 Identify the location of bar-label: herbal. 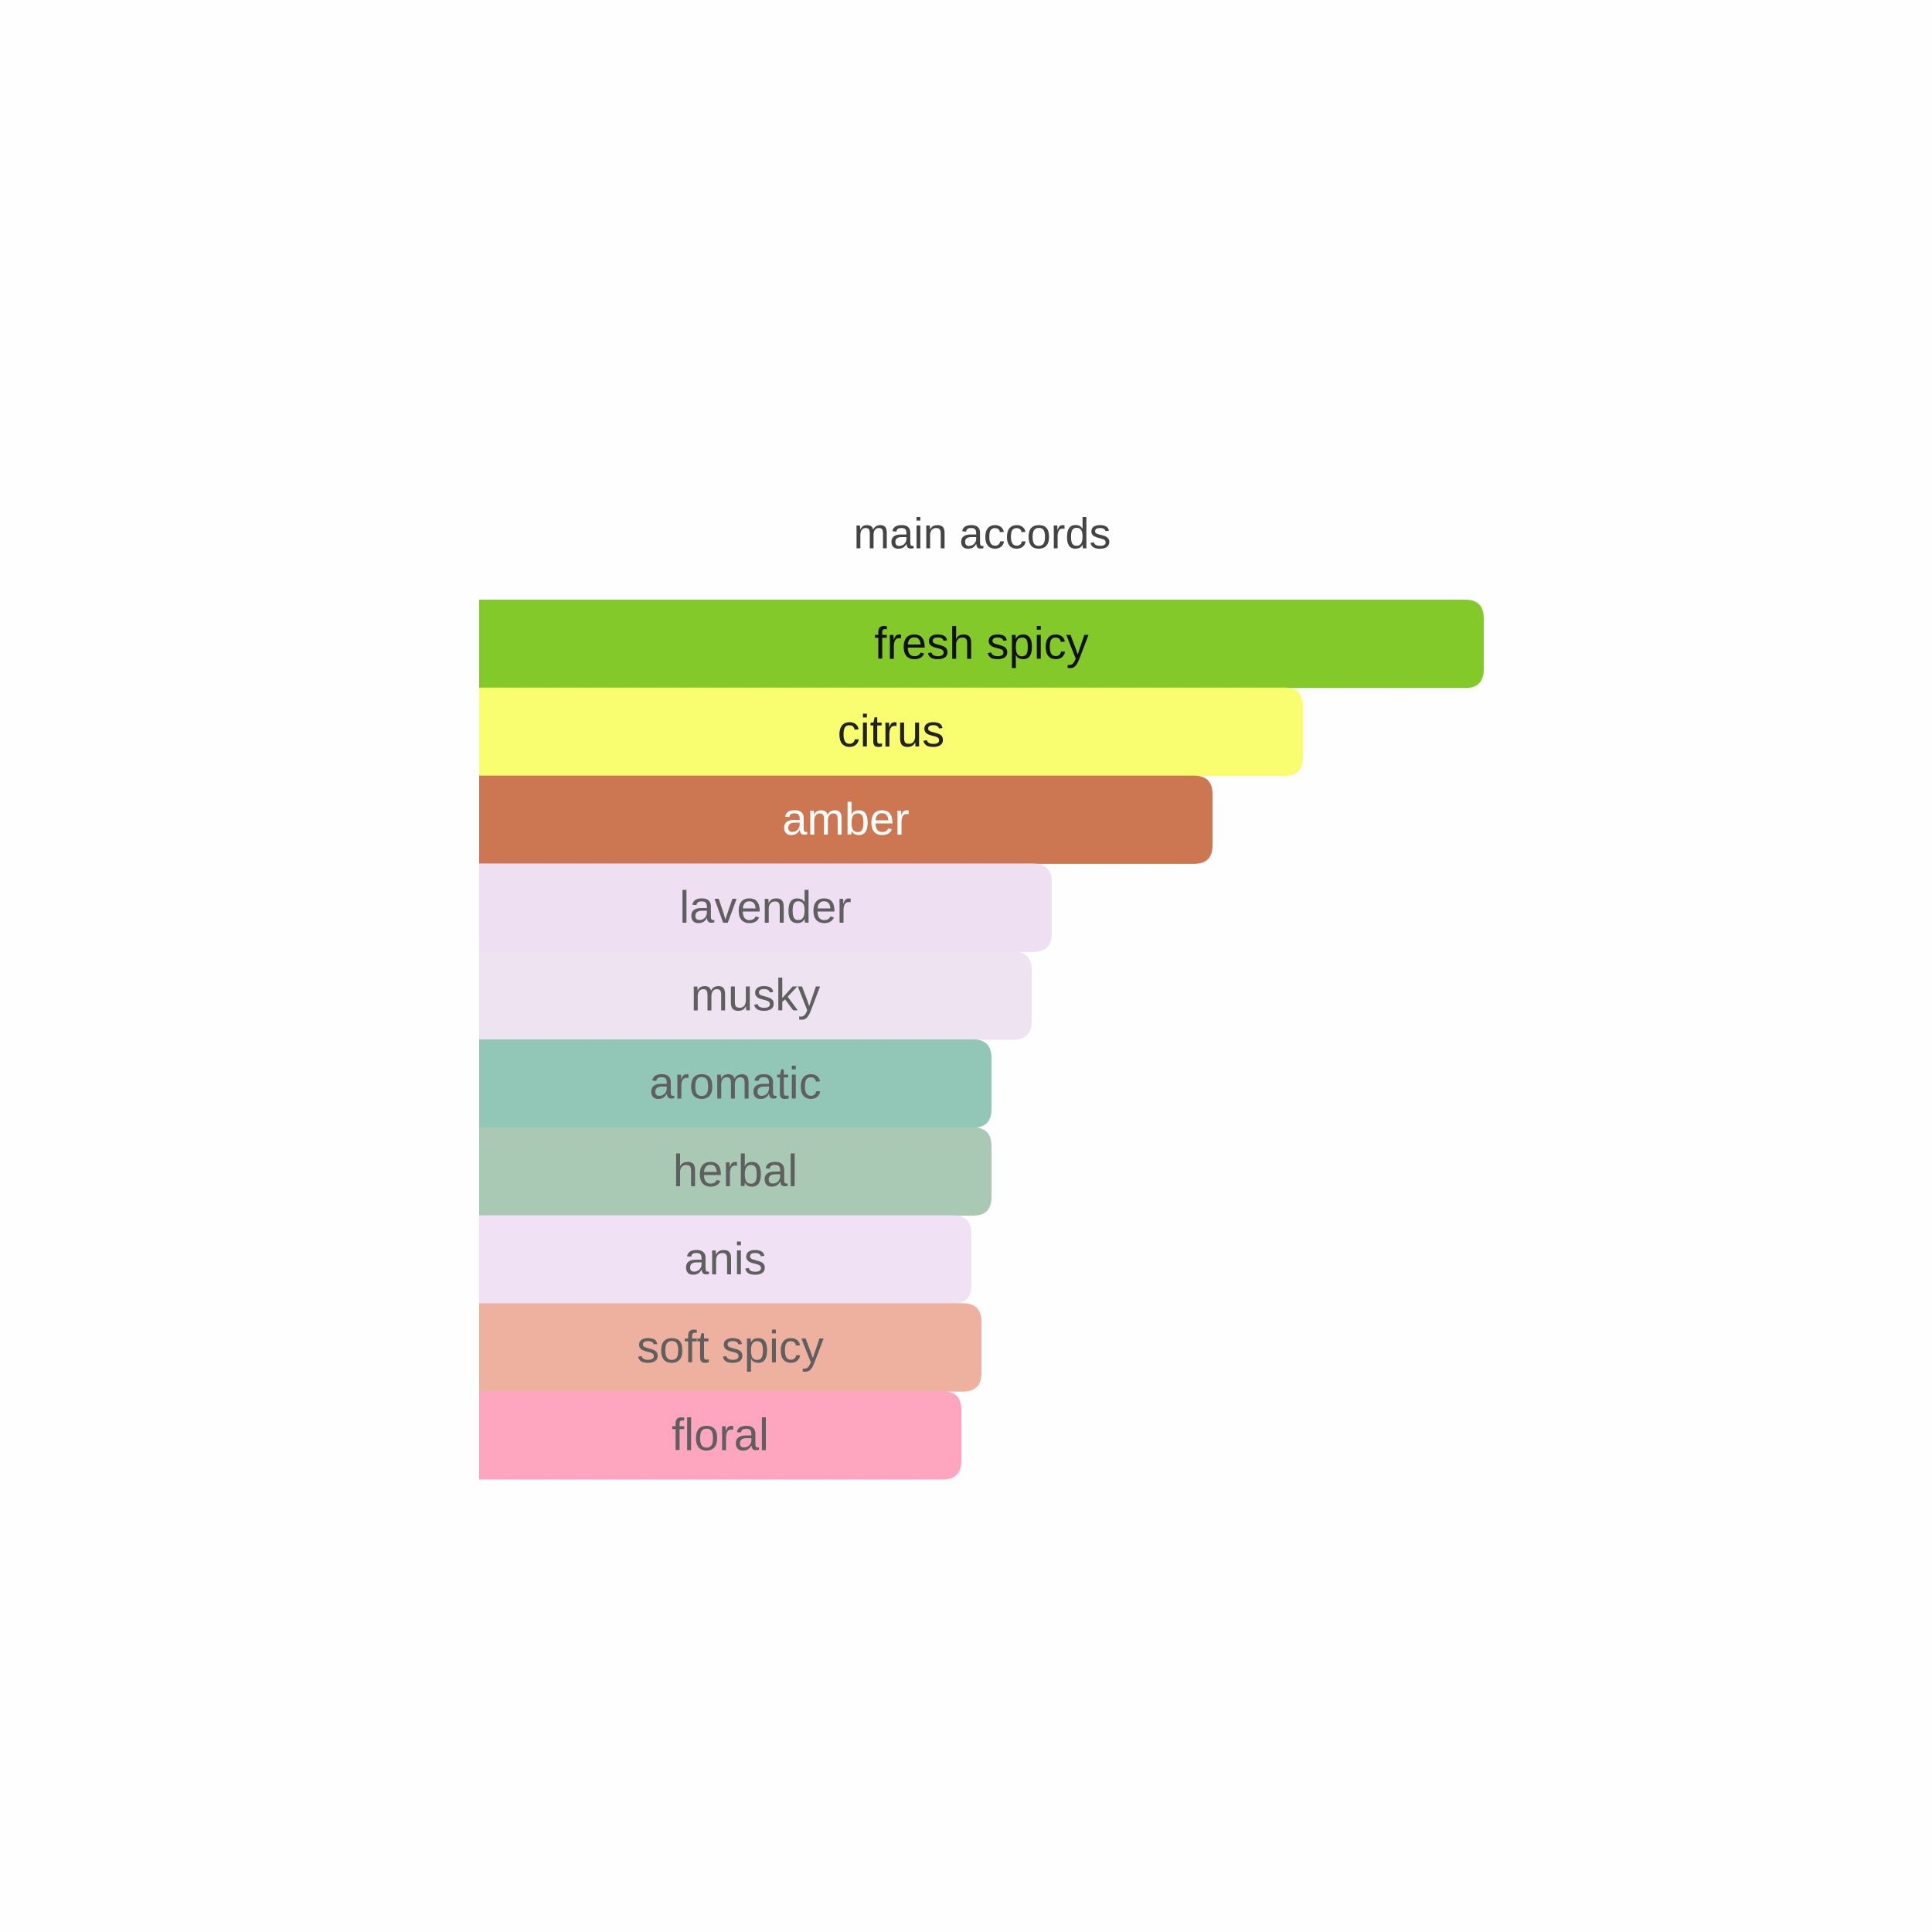
(735, 1171).